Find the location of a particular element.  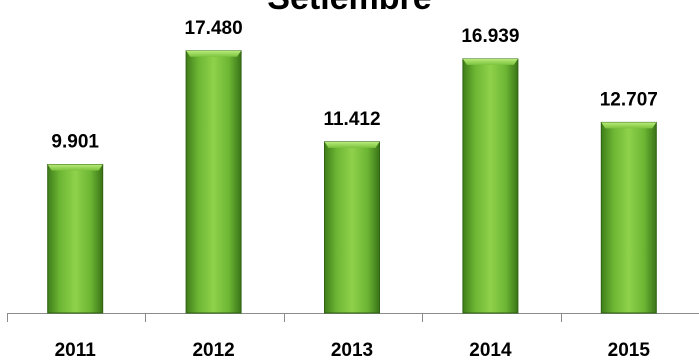

bar-2014 is located at coordinates (490, 186).